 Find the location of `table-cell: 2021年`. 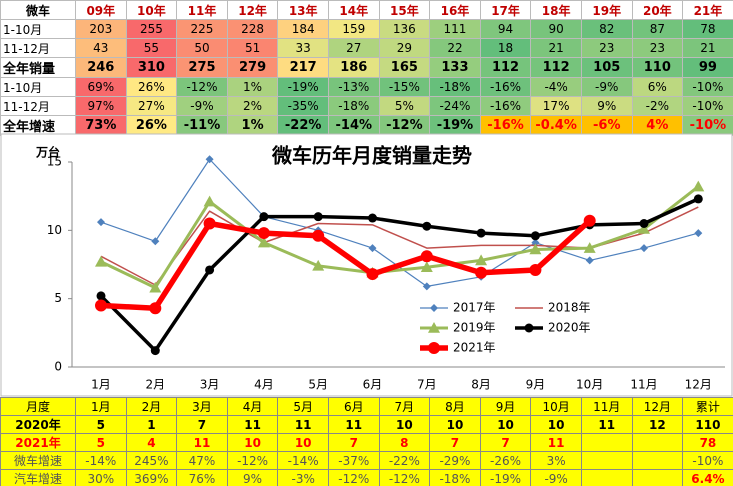

table-cell: 2021年 is located at coordinates (38, 442).